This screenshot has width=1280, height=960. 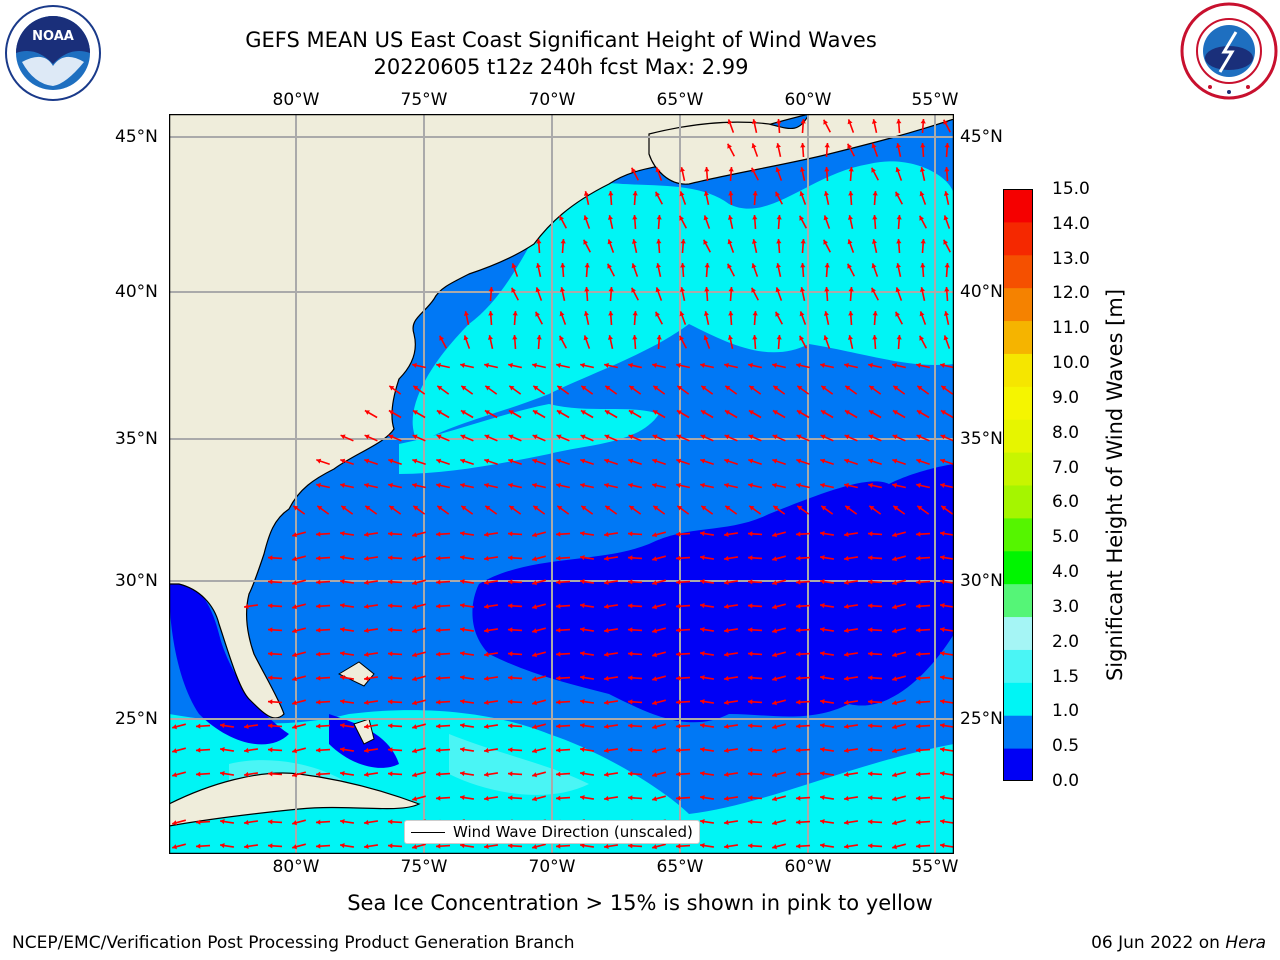 What do you see at coordinates (364, 731) in the screenshot?
I see `land-bahamas` at bounding box center [364, 731].